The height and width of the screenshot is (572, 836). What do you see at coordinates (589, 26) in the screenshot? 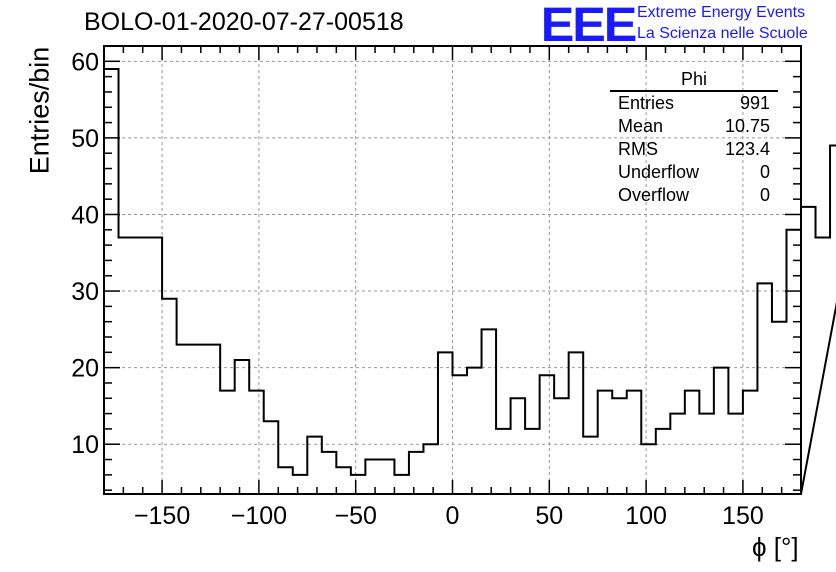
I see `eee-logo: EEE` at bounding box center [589, 26].